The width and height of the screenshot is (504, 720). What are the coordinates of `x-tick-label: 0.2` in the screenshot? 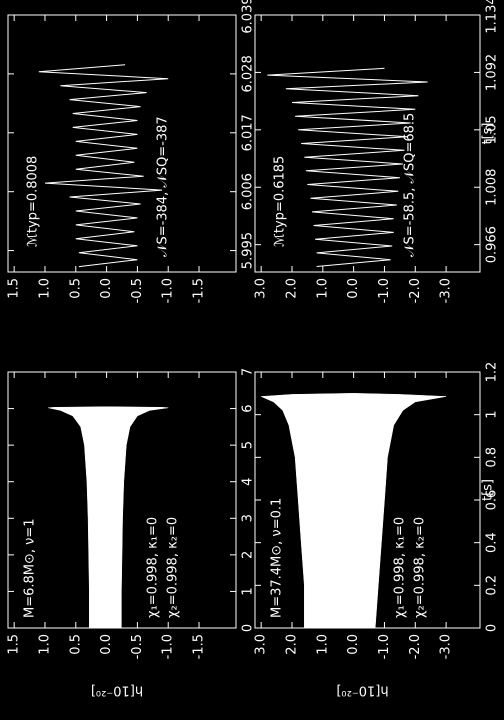 It's located at (492, 585).